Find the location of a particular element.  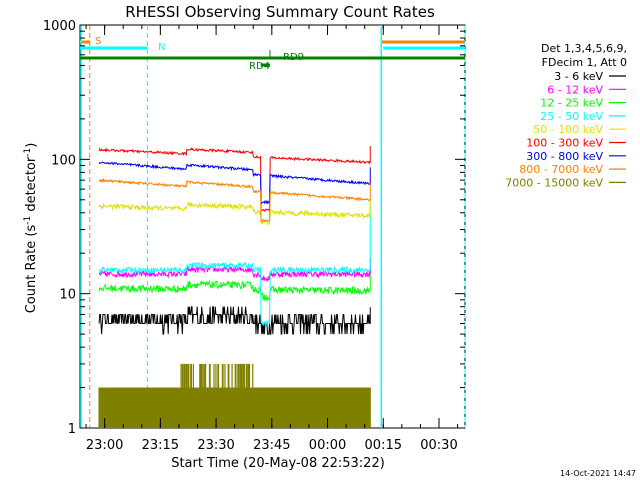

legend-label: 3 - 6 keV is located at coordinates (578, 76).